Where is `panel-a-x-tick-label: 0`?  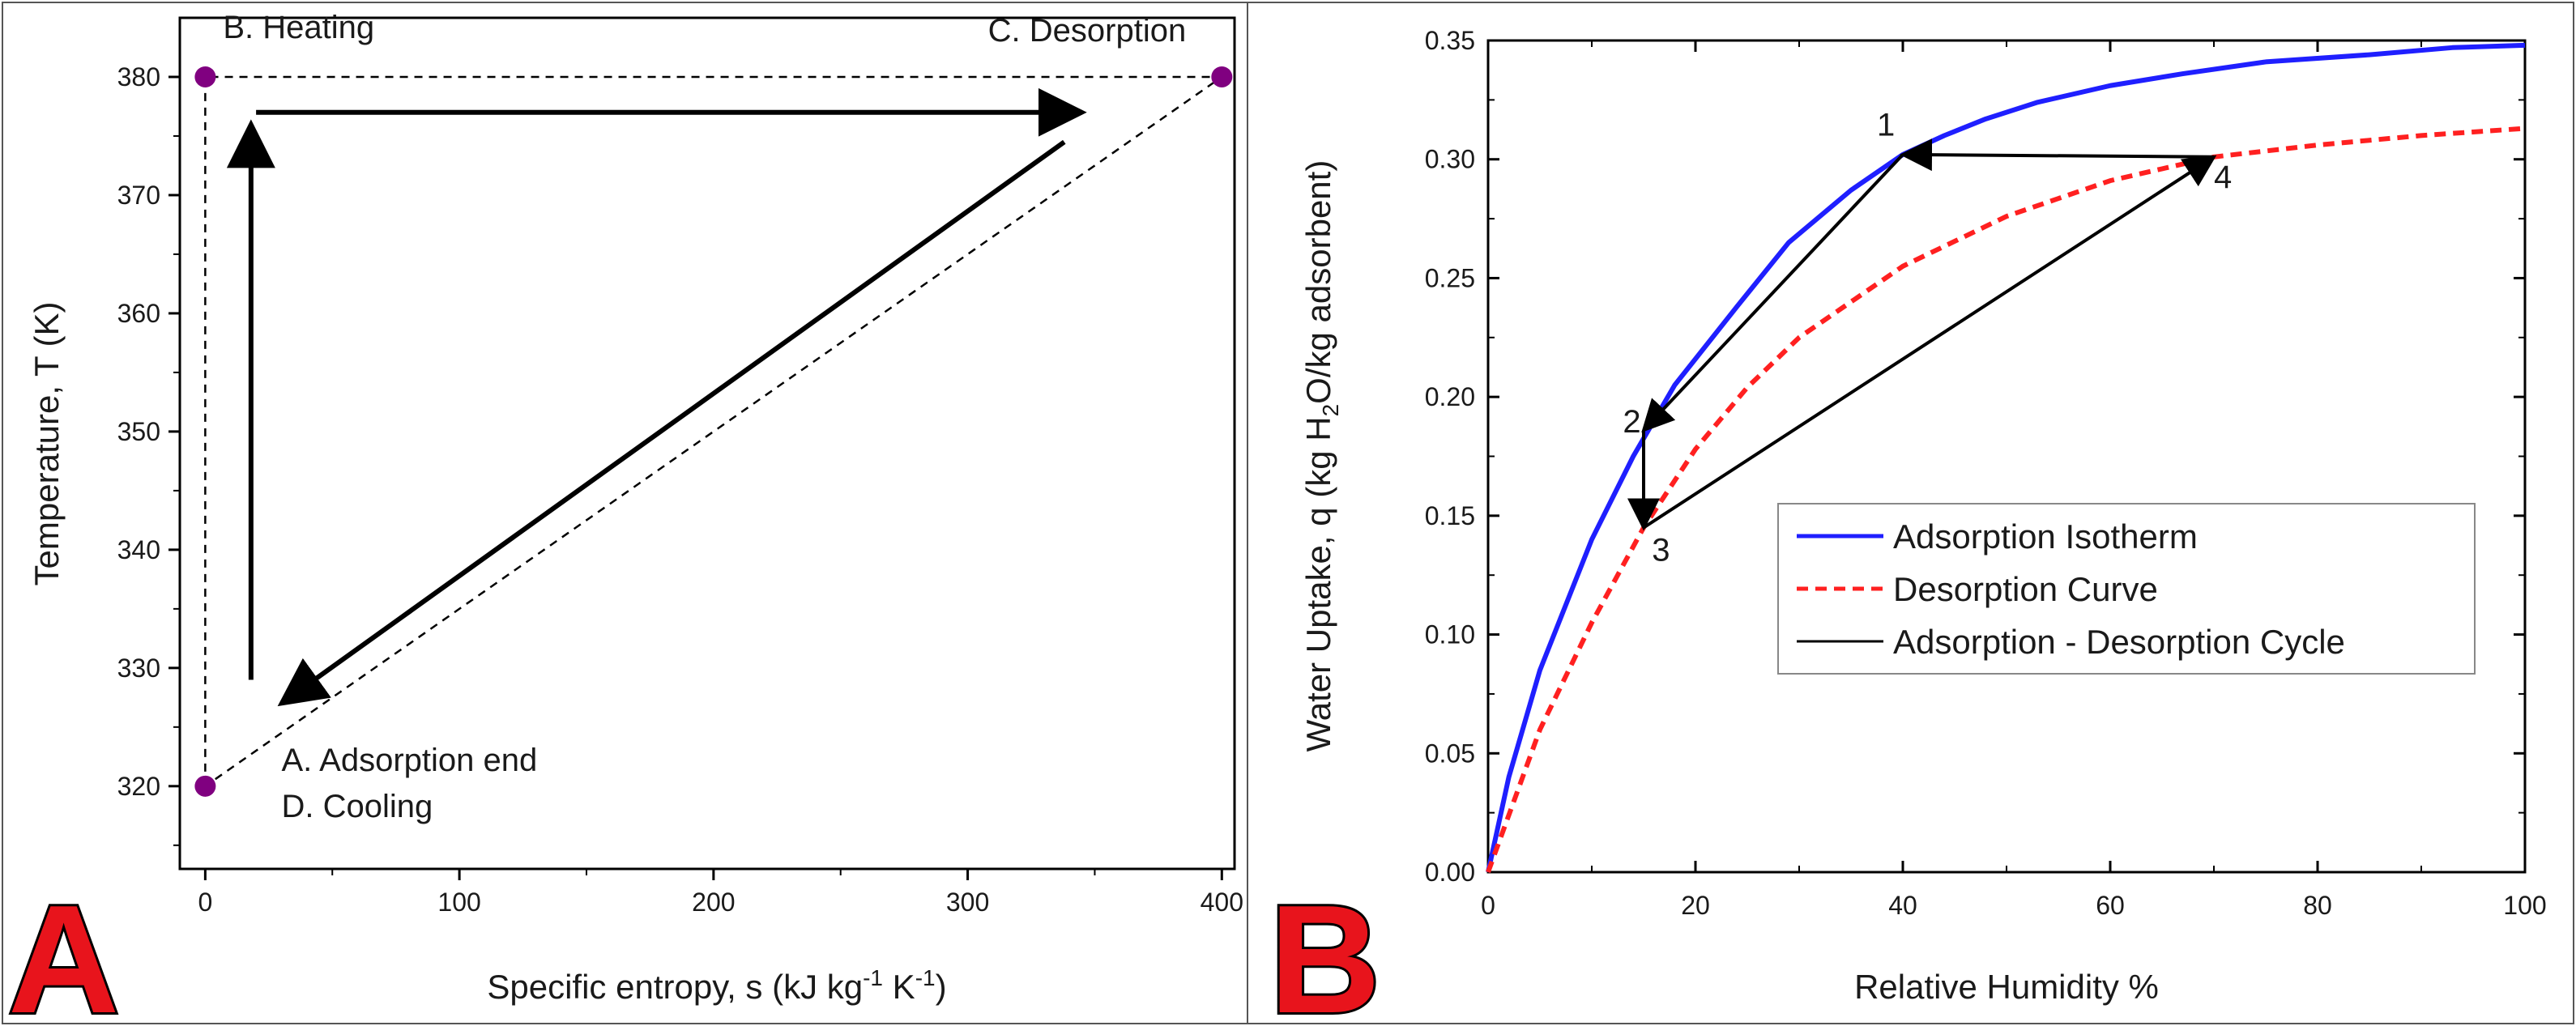
panel-a-x-tick-label: 0 is located at coordinates (205, 902).